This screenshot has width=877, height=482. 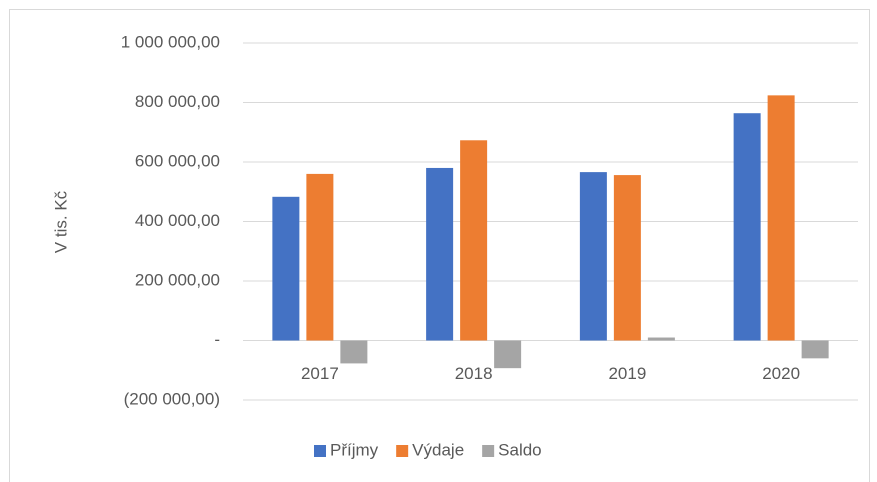 What do you see at coordinates (177, 101) in the screenshot?
I see `y-tick-label: 800 000,00` at bounding box center [177, 101].